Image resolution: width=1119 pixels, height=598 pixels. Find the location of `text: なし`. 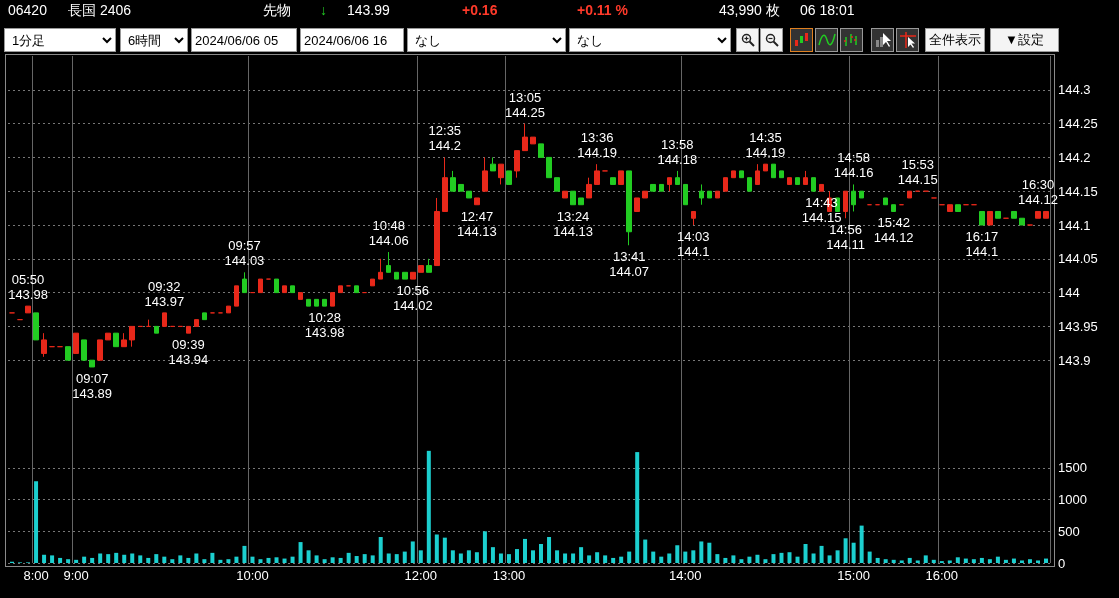

text: なし is located at coordinates (650, 40).